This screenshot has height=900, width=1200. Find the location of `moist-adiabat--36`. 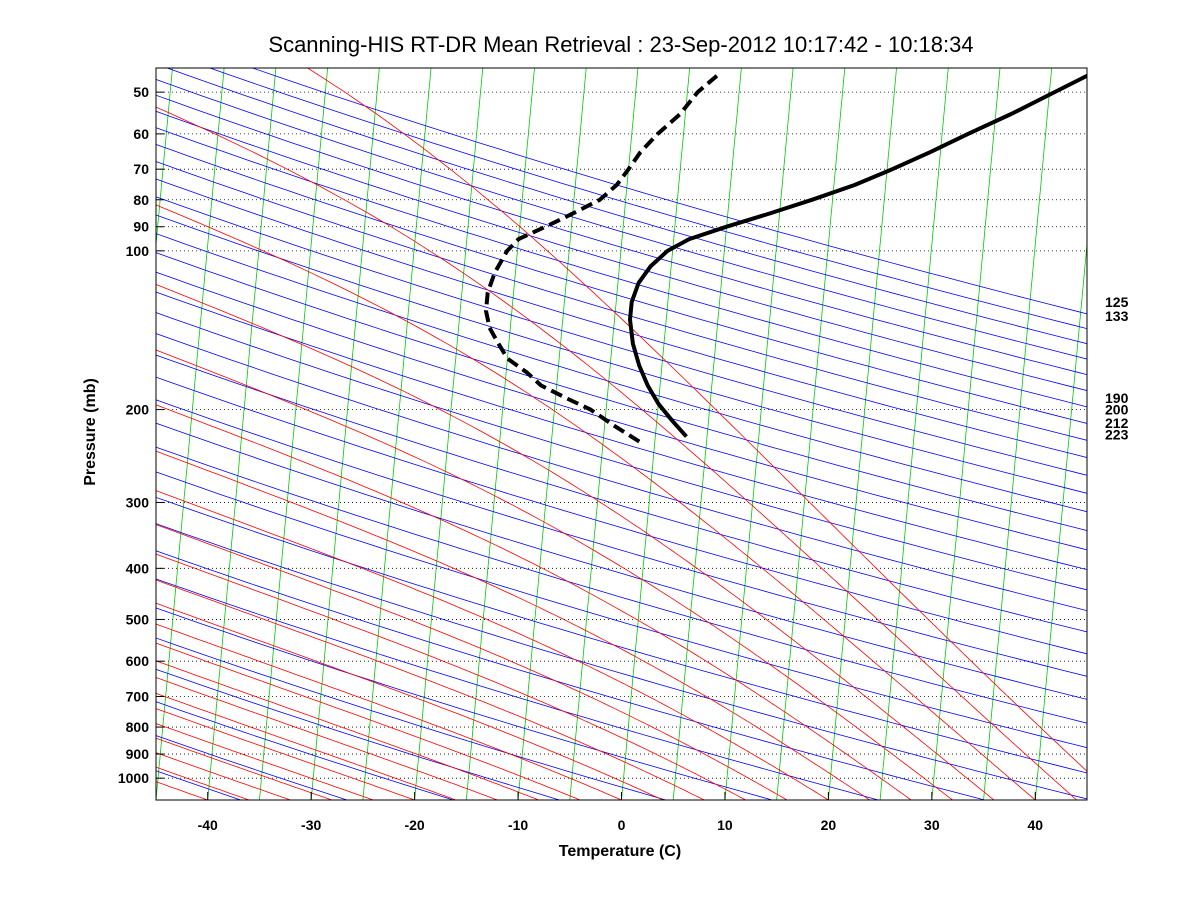

moist-adiabat--36 is located at coordinates (203, 783).